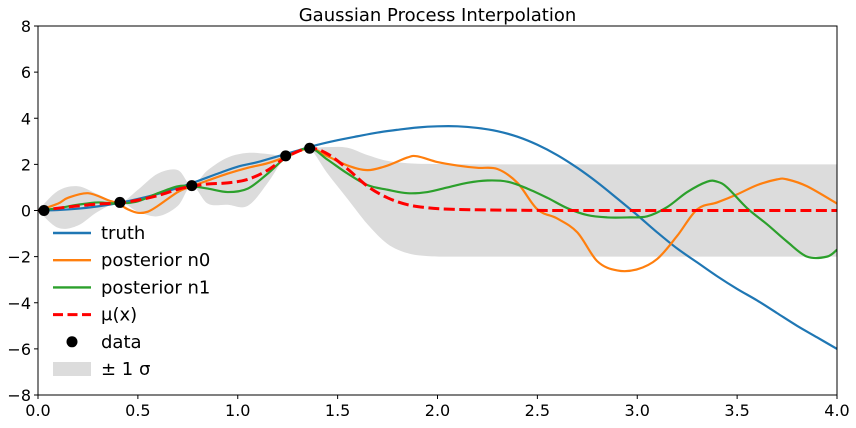  What do you see at coordinates (72, 342) in the screenshot?
I see `legend-swatch-marker` at bounding box center [72, 342].